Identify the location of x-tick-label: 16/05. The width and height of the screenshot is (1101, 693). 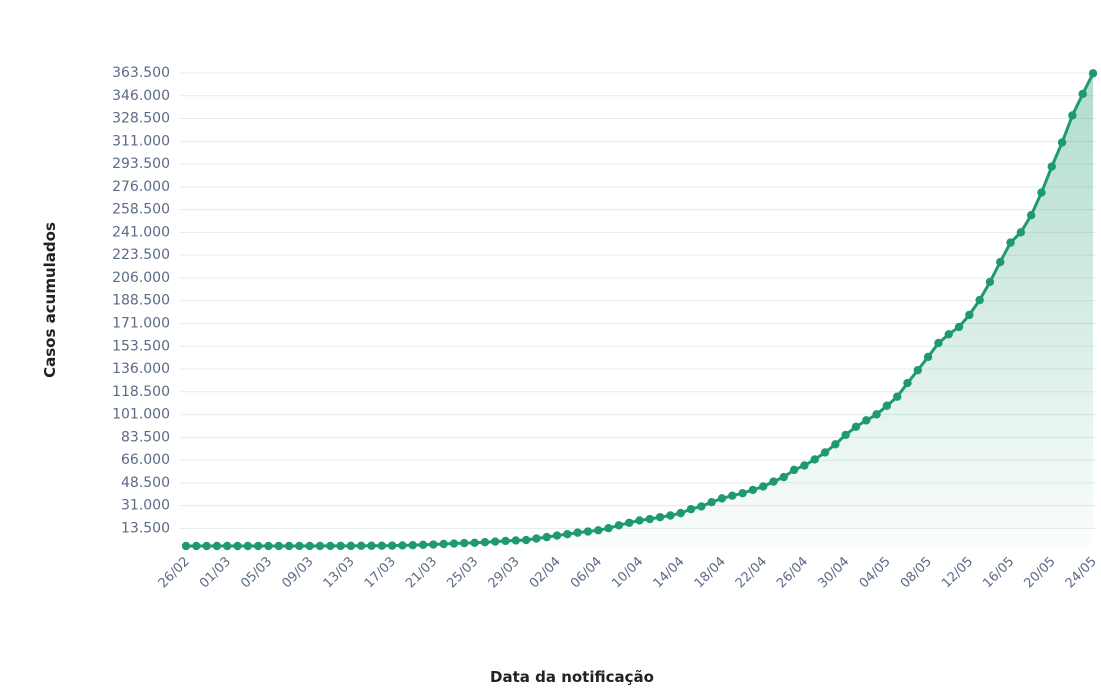
(998, 572).